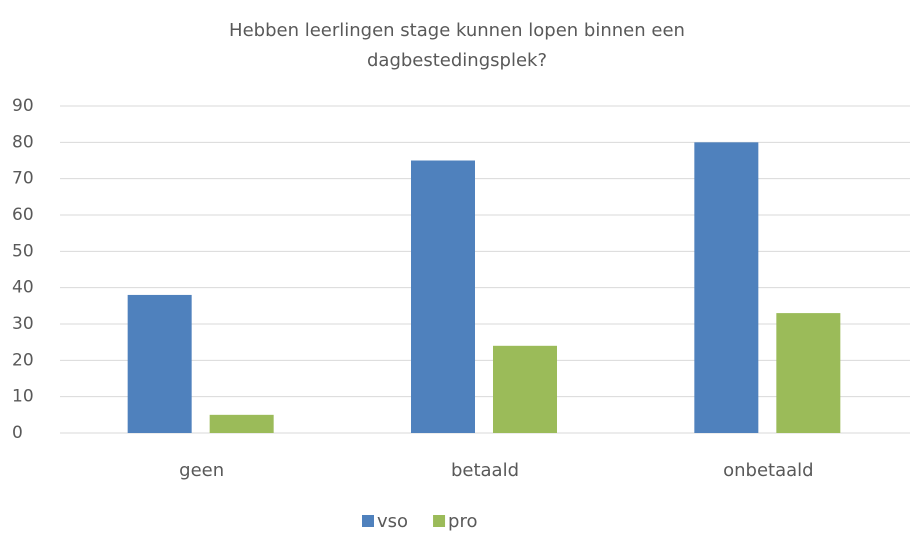 Image resolution: width=914 pixels, height=537 pixels. What do you see at coordinates (23, 215) in the screenshot?
I see `y-tick-label: 60` at bounding box center [23, 215].